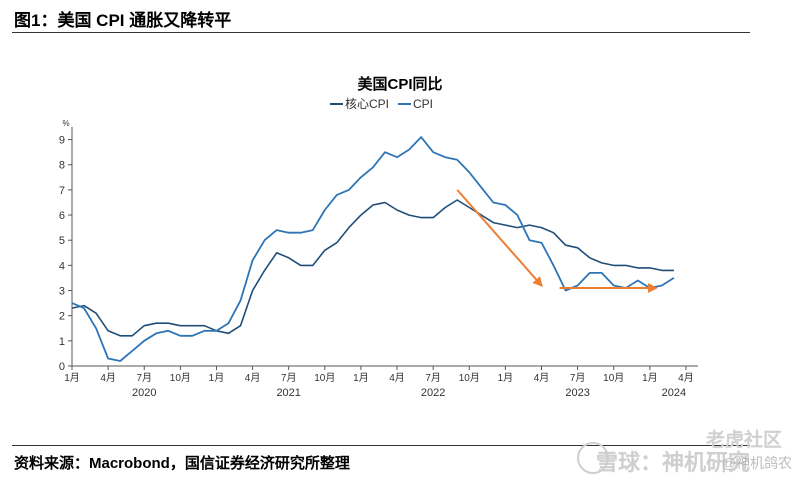  Describe the element at coordinates (381, 445) in the screenshot. I see `bottom-rule` at that location.